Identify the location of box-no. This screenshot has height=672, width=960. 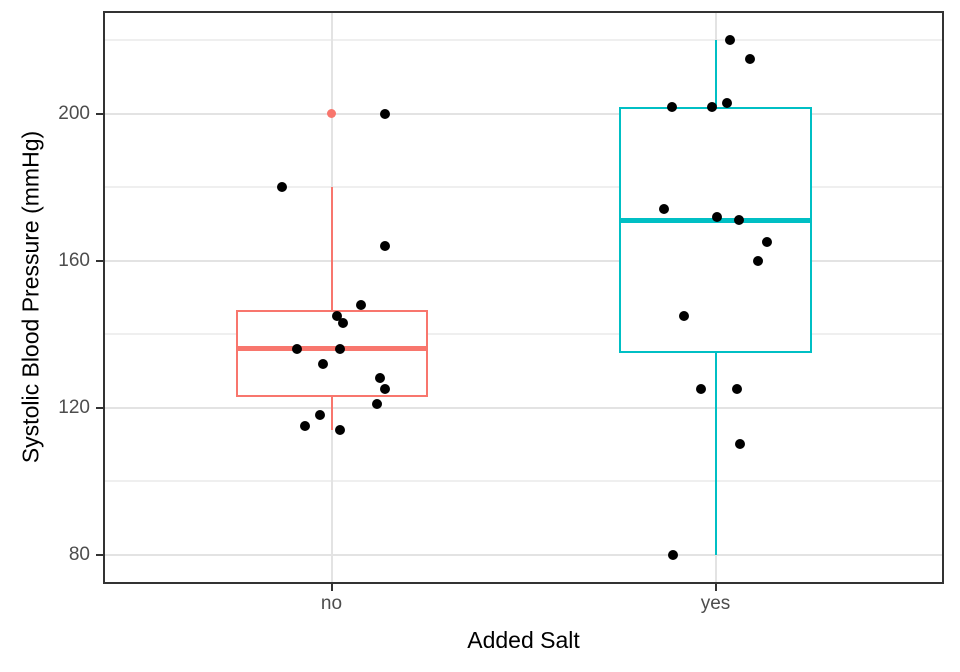
(331, 353).